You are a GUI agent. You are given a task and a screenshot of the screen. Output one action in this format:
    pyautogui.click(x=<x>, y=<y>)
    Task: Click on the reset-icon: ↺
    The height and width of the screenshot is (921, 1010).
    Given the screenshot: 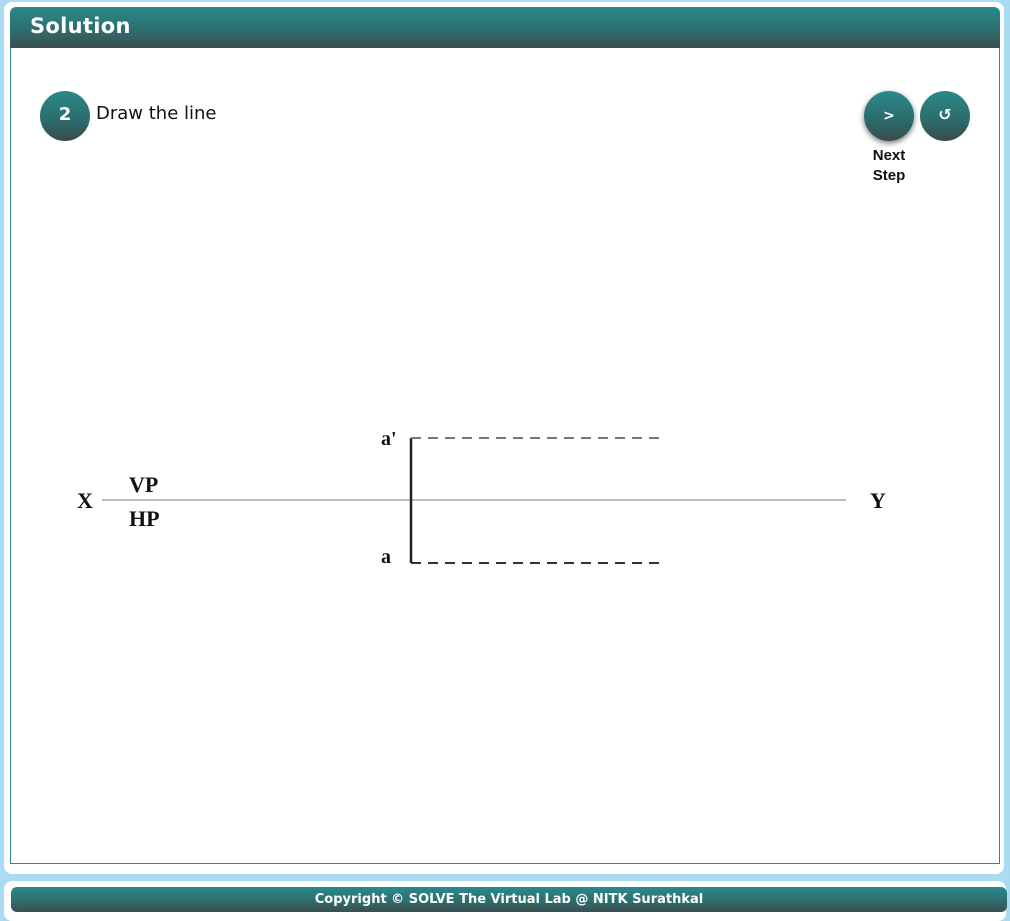 What is the action you would take?
    pyautogui.click(x=945, y=114)
    